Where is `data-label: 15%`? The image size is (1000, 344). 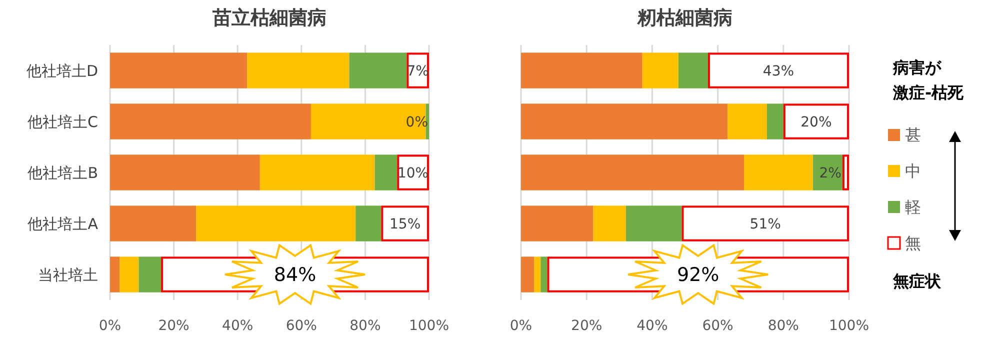
data-label: 15% is located at coordinates (405, 224).